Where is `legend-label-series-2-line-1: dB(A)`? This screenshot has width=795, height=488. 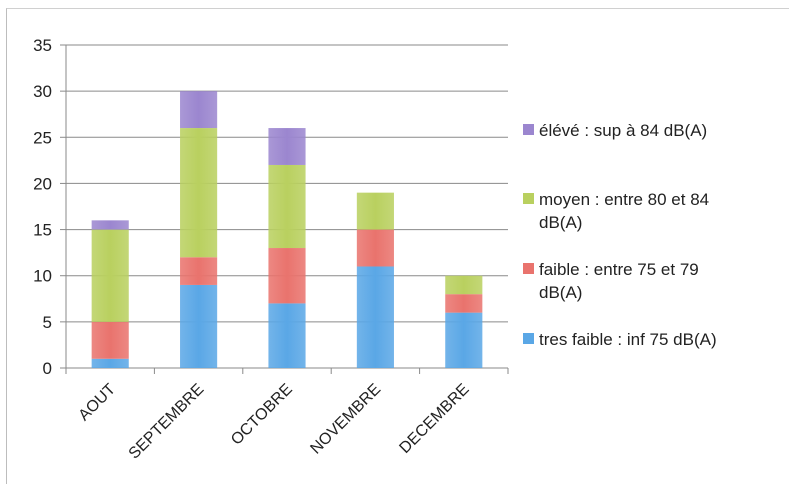 legend-label-series-2-line-1: dB(A) is located at coordinates (560, 222).